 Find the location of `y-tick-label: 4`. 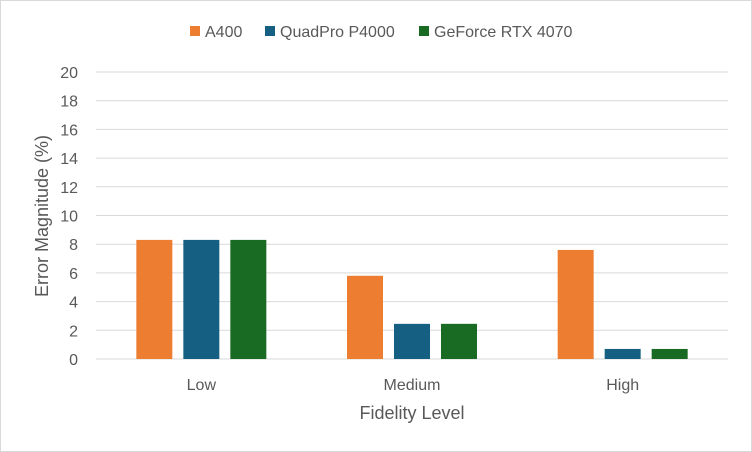

y-tick-label: 4 is located at coordinates (73, 303).